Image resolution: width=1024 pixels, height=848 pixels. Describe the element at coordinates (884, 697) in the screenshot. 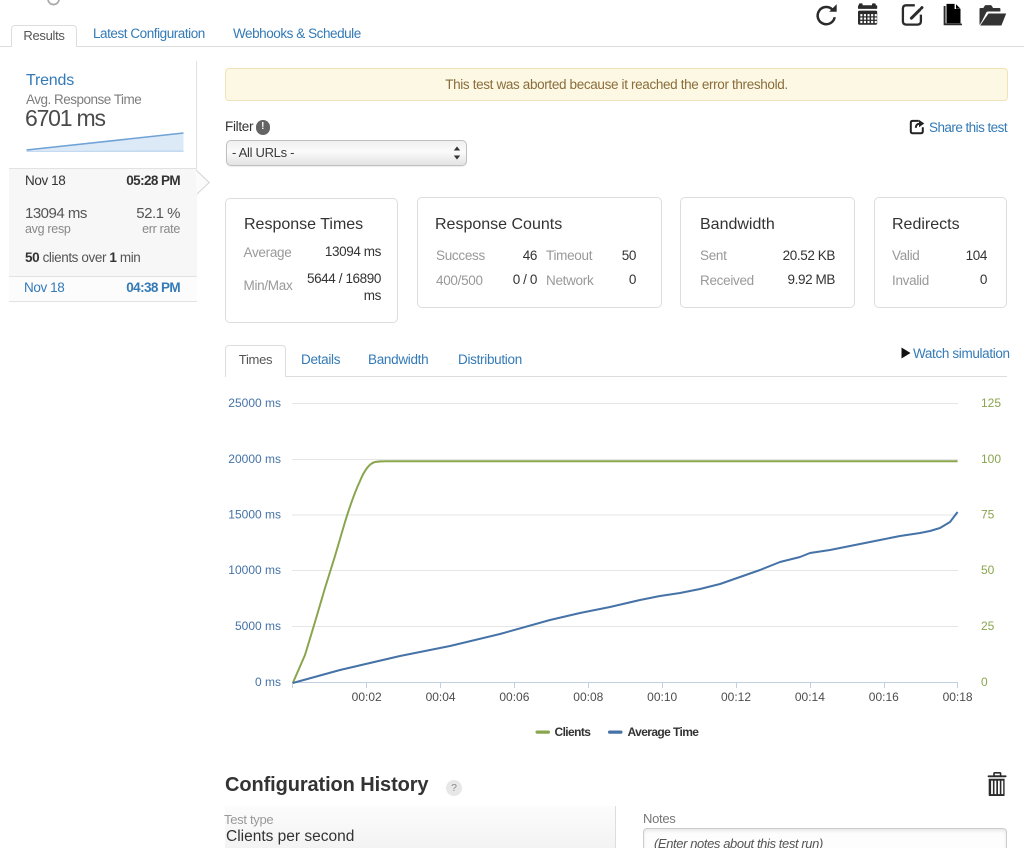

I see `svg-text: 00:16` at that location.